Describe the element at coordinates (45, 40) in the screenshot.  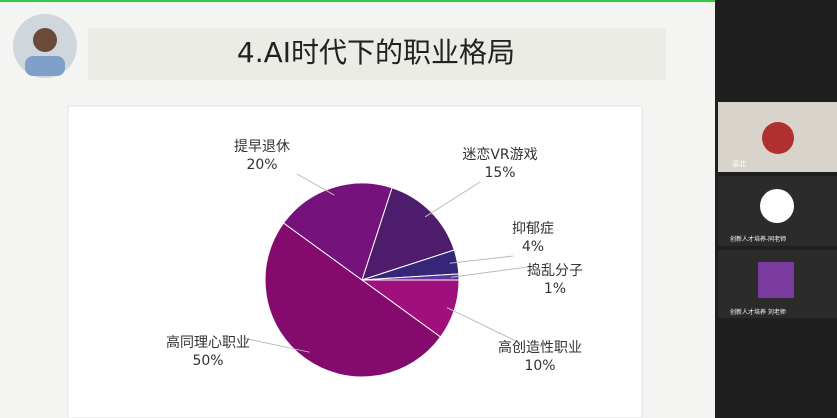
I see `avatar-head` at that location.